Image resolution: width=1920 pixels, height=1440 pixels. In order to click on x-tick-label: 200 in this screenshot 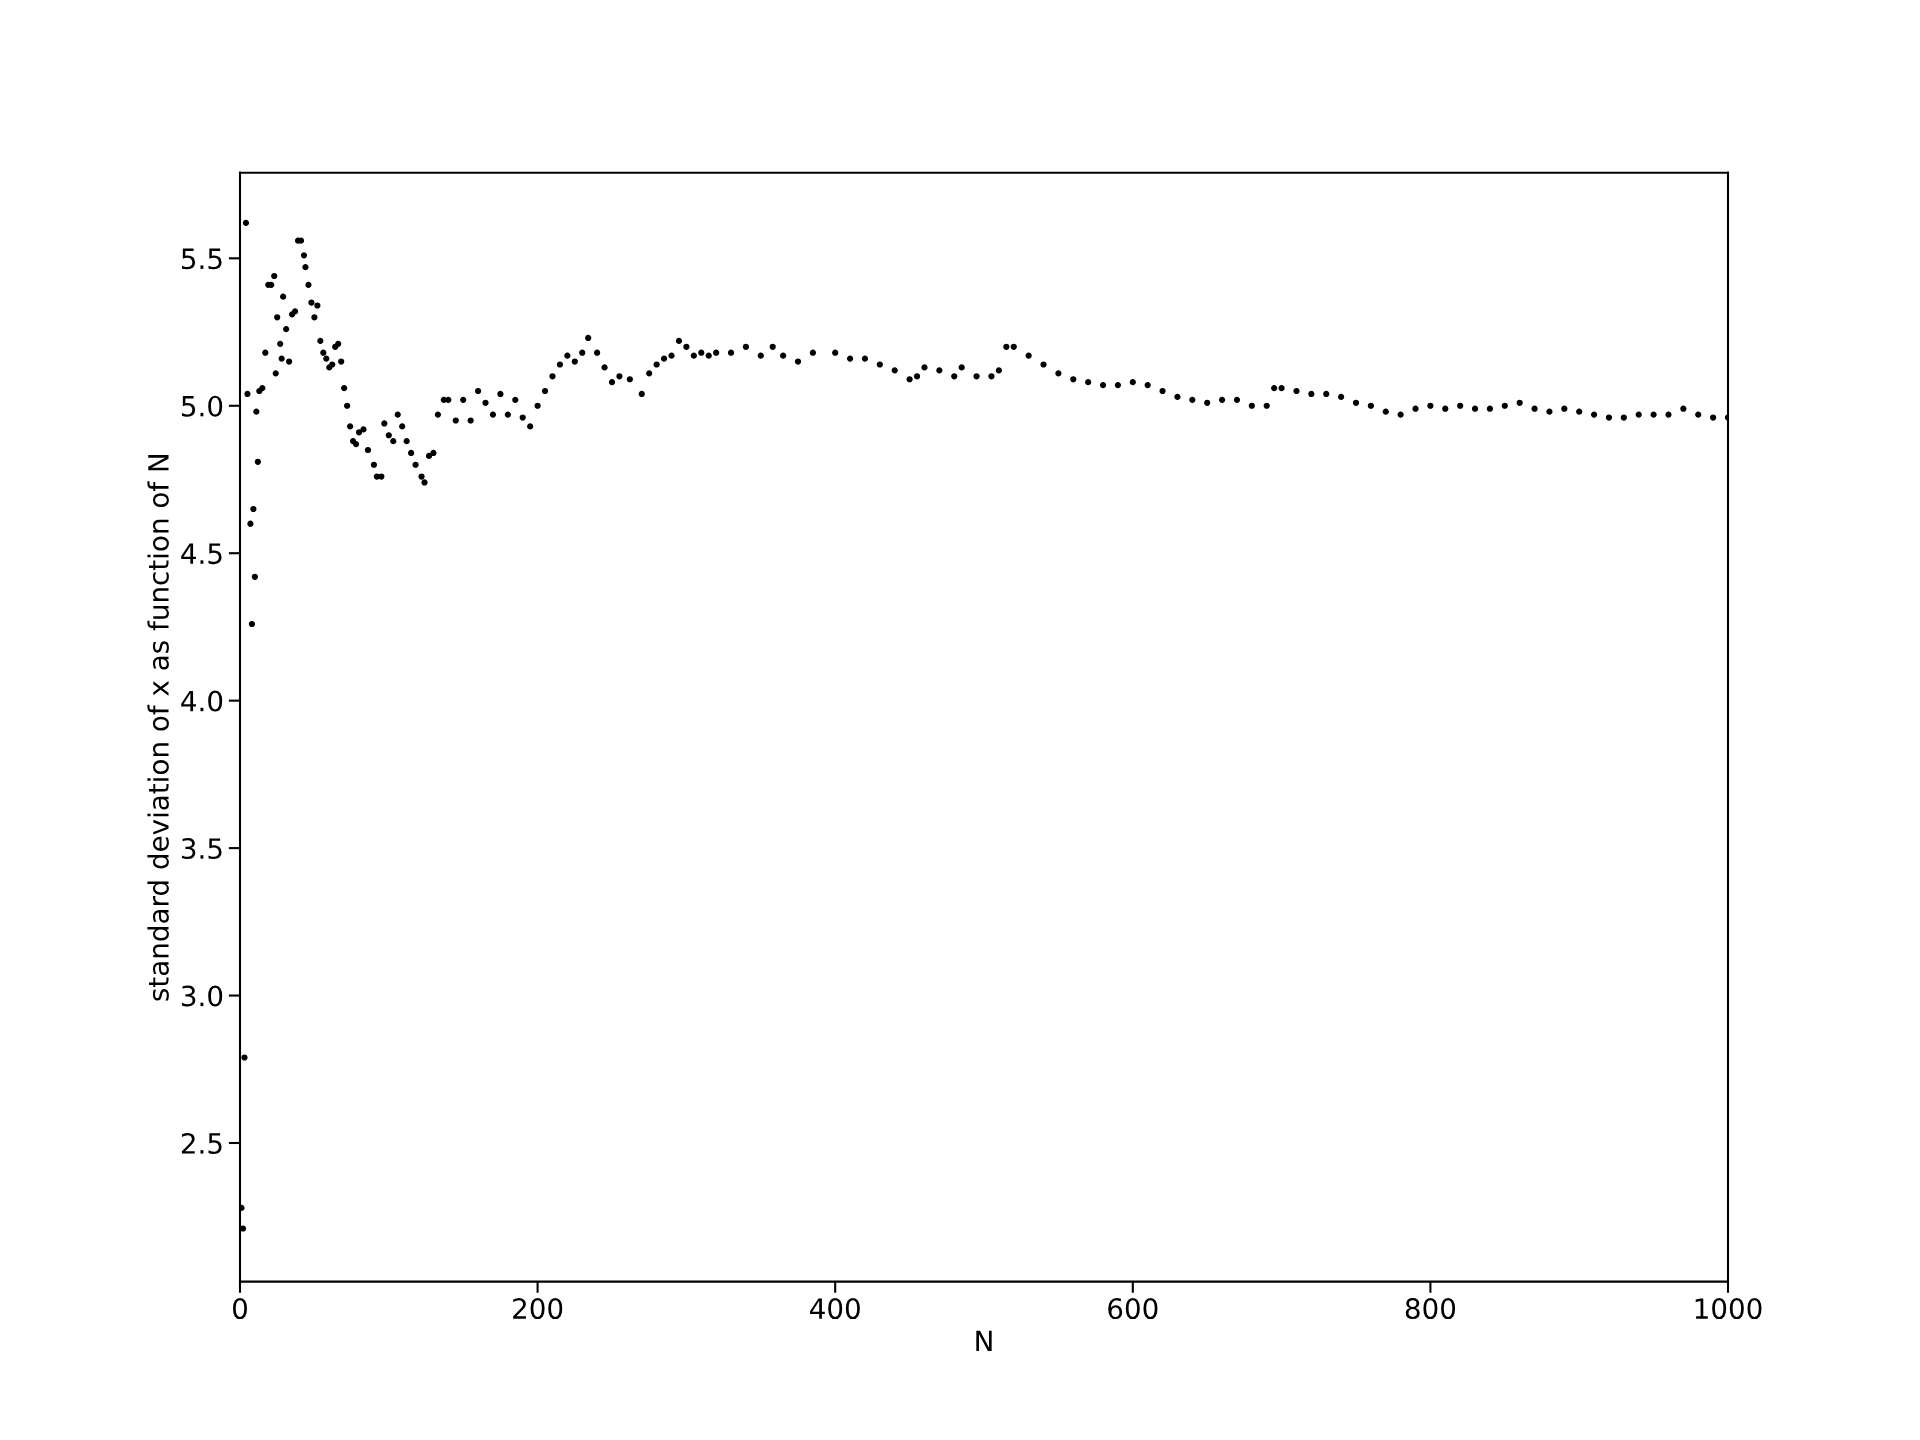, I will do `click(538, 1309)`.